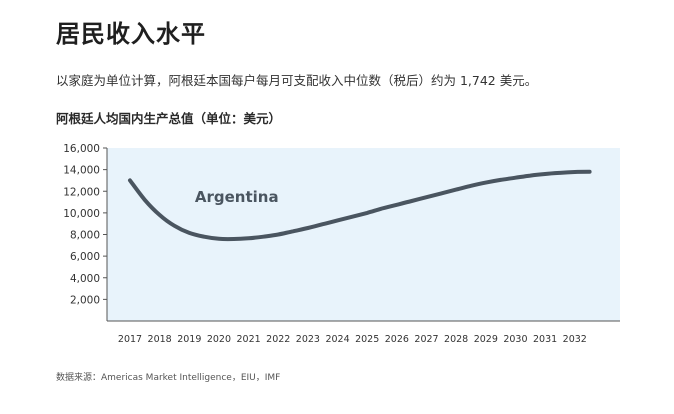  I want to click on x-tick-label: 2030, so click(515, 339).